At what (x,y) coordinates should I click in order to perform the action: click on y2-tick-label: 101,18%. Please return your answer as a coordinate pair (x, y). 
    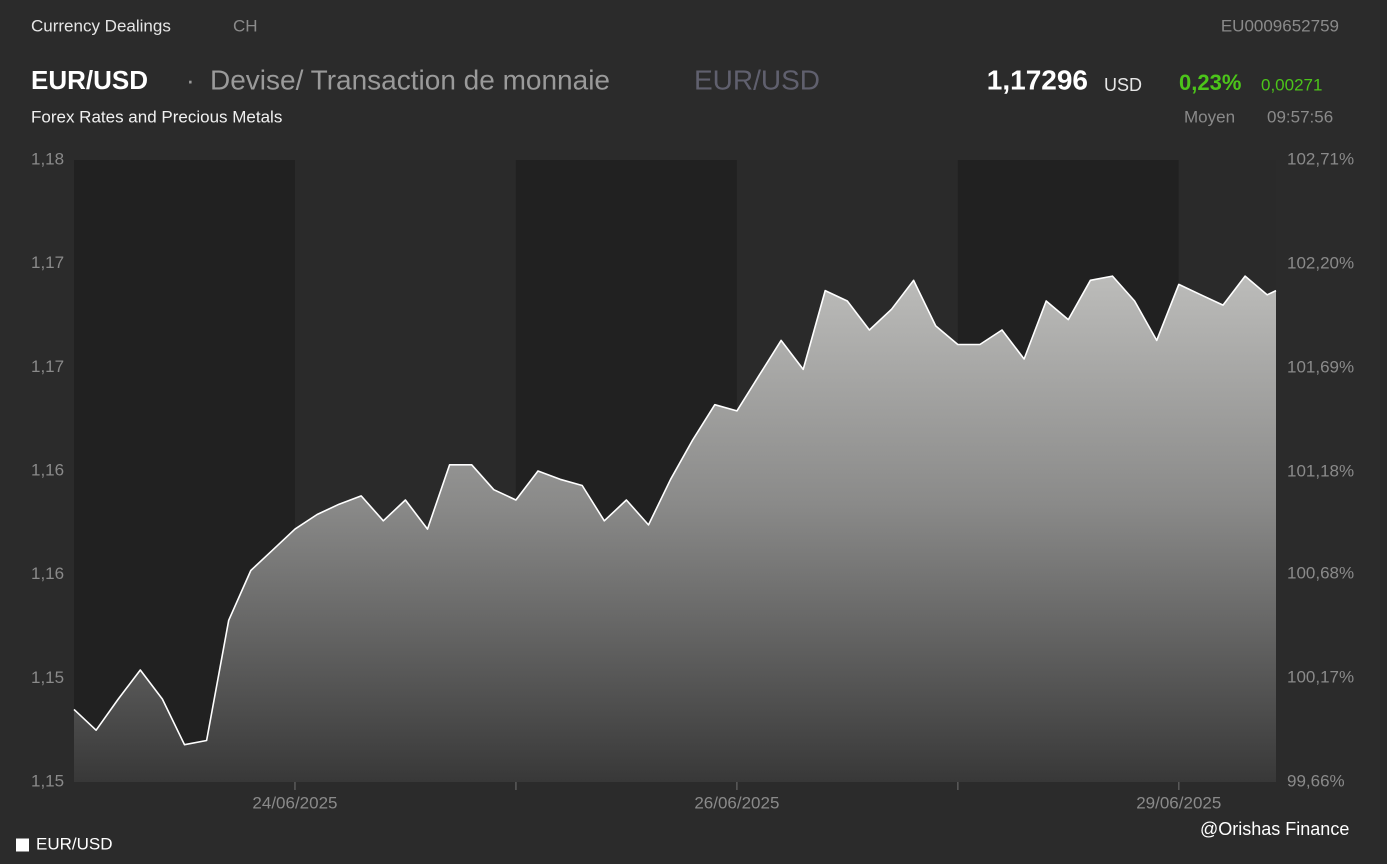
    Looking at the image, I should click on (1320, 471).